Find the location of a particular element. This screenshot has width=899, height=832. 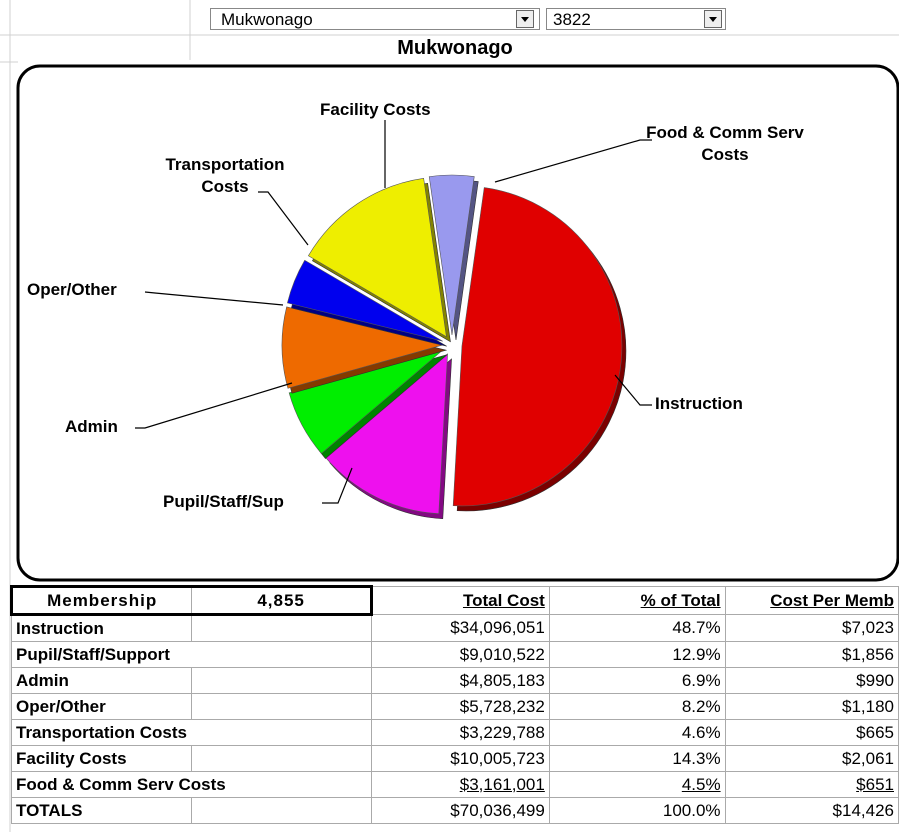

table-cell: 12.9% is located at coordinates (637, 654).